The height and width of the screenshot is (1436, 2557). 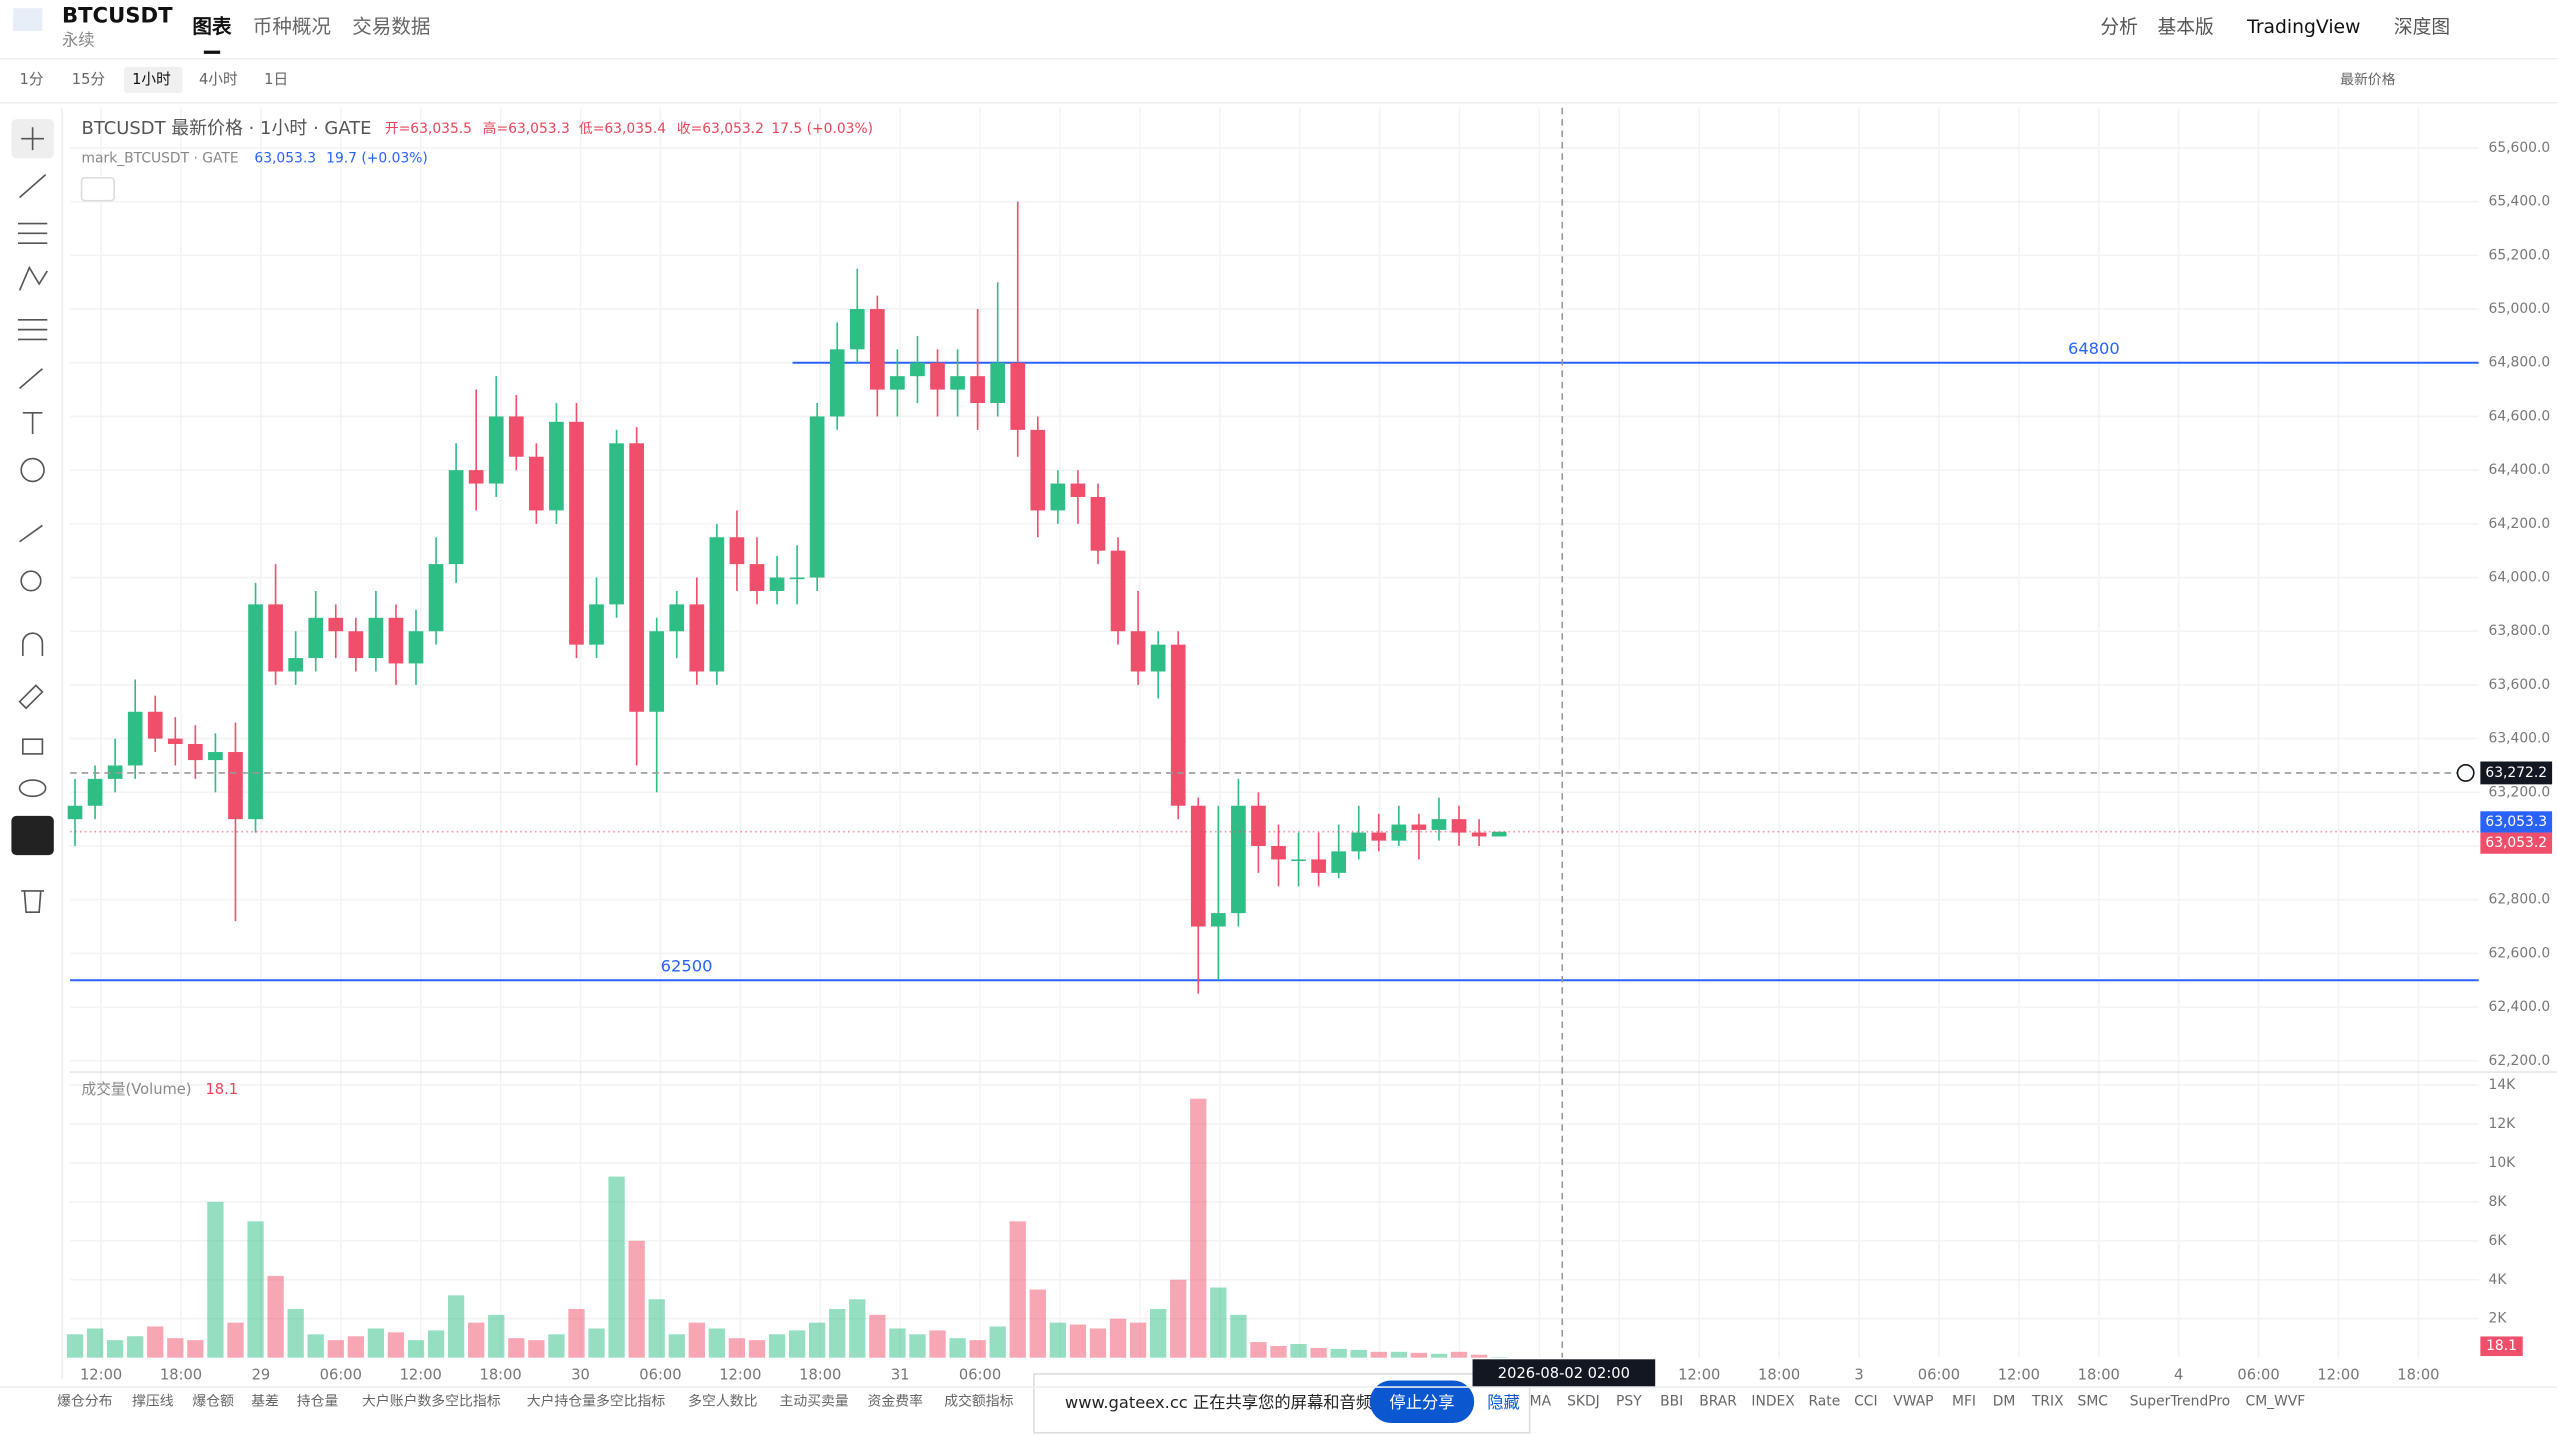 I want to click on indicator-tab: MFI, so click(x=1964, y=1402).